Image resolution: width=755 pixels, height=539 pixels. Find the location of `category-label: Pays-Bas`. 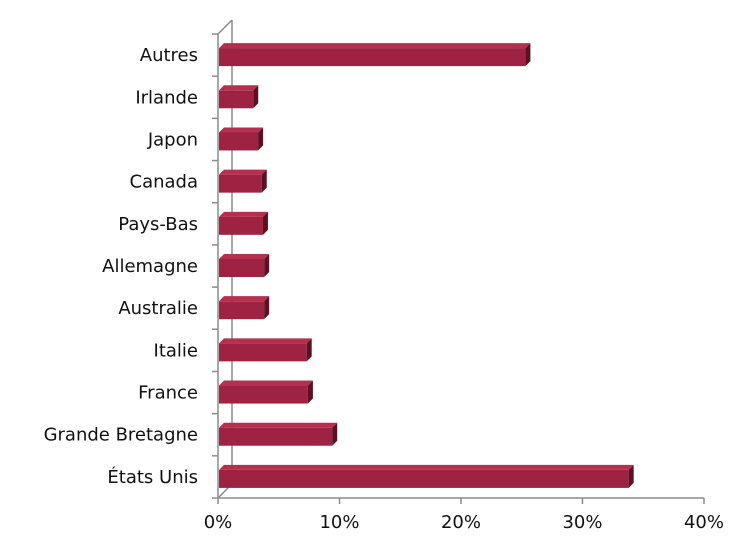

category-label: Pays-Bas is located at coordinates (158, 224).